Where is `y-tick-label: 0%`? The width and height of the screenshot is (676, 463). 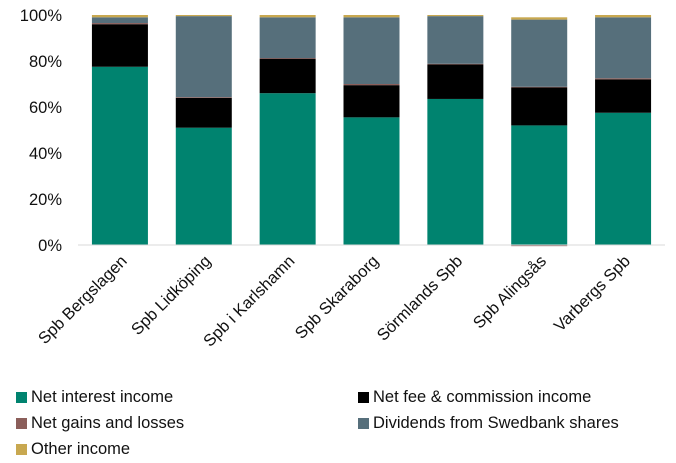
y-tick-label: 0% is located at coordinates (50, 246).